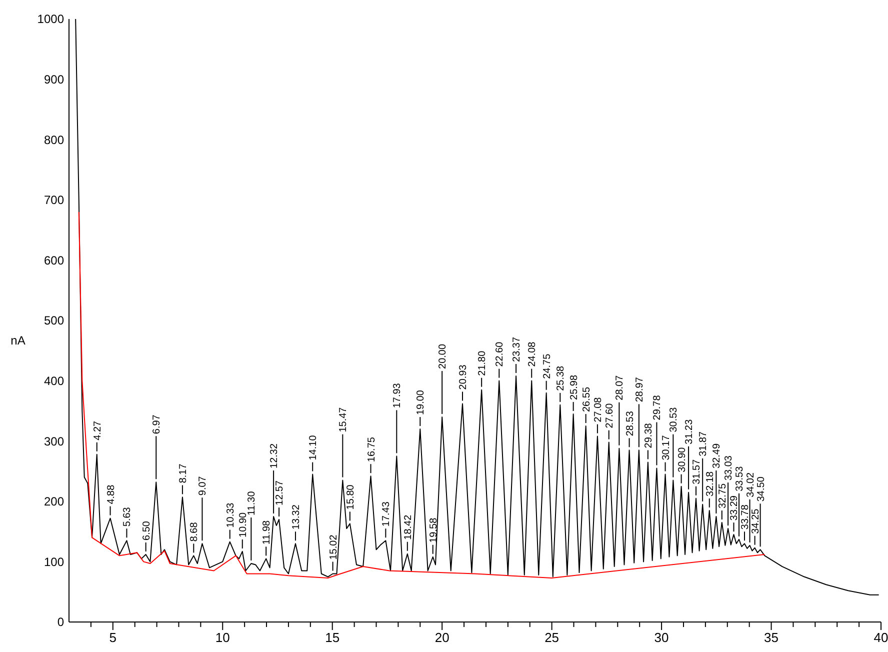  What do you see at coordinates (682, 459) in the screenshot?
I see `annotation: 30.90` at bounding box center [682, 459].